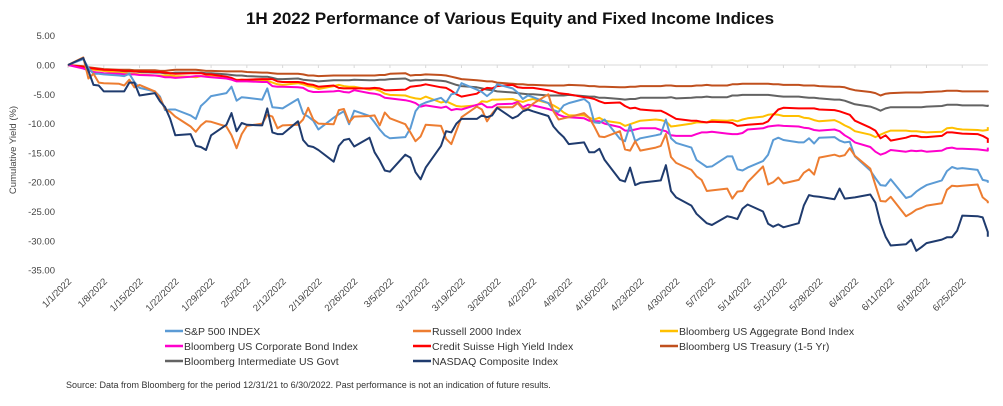 This screenshot has width=1003, height=406. Describe the element at coordinates (41, 183) in the screenshot. I see `y-tick-label: -20.00` at that location.